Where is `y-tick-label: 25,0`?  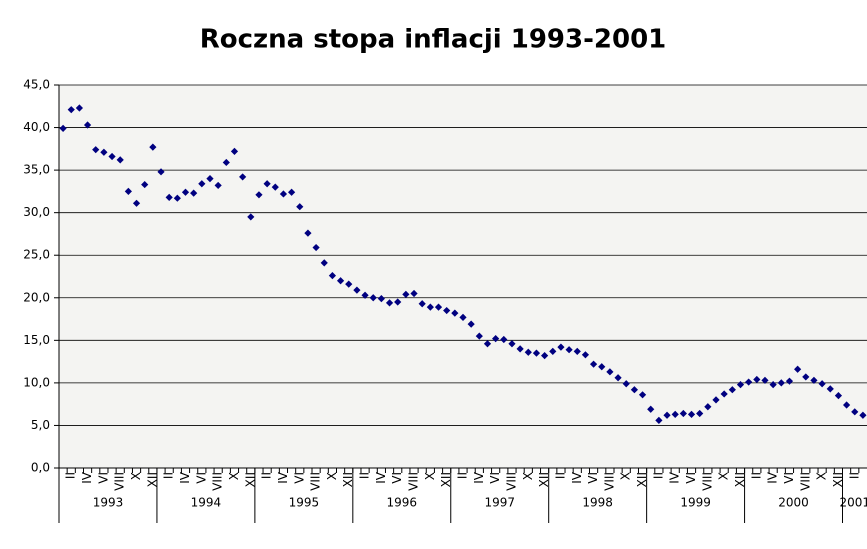
y-tick-label: 25,0 is located at coordinates (36, 255).